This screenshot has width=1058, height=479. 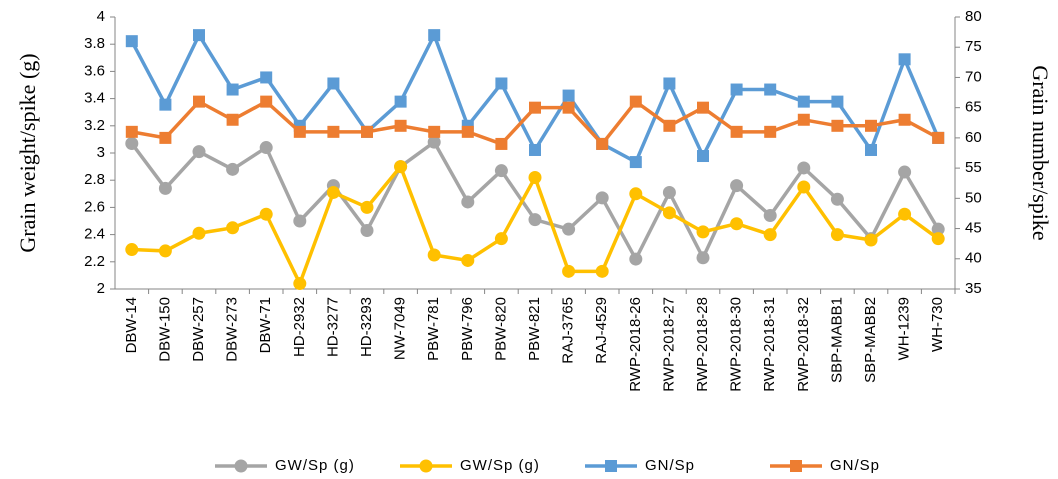 What do you see at coordinates (904, 328) in the screenshot?
I see `x-tick-label: WH-1239` at bounding box center [904, 328].